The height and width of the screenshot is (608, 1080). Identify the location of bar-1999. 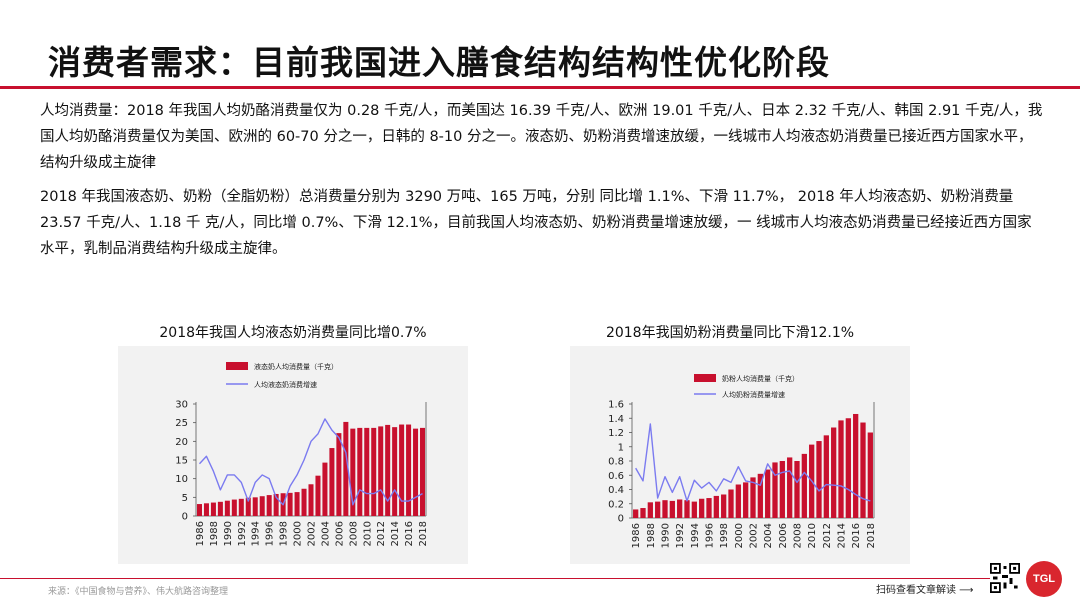
(731, 503).